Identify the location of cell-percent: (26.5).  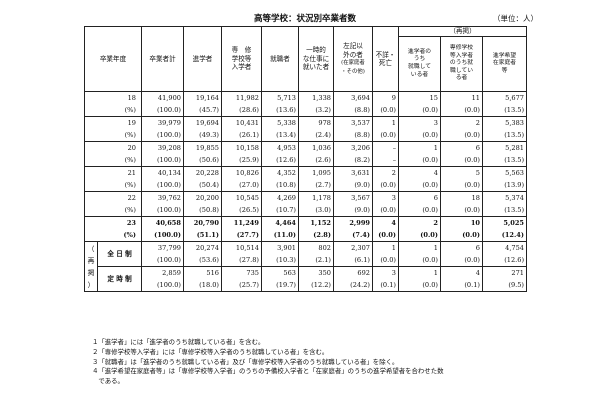
(241, 210).